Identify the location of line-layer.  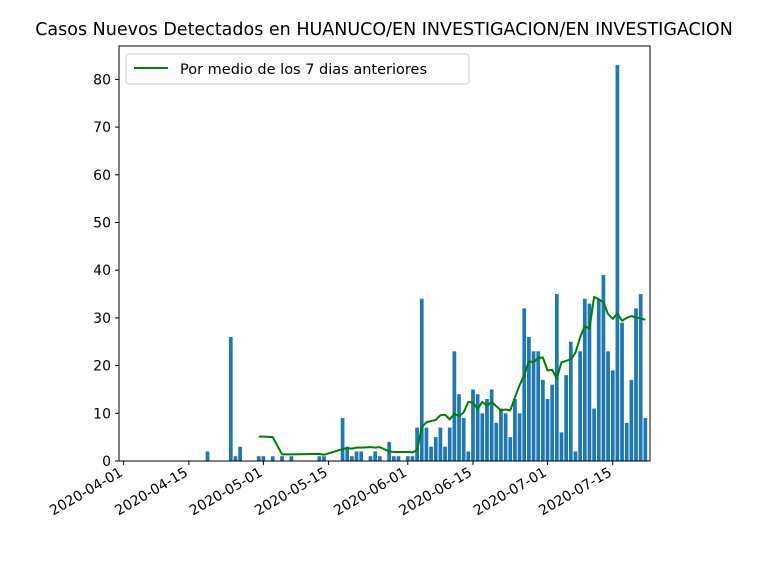
(452, 375).